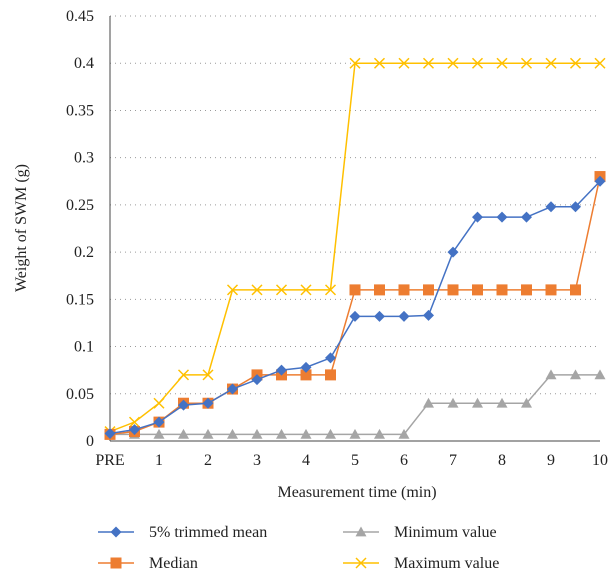 Image resolution: width=611 pixels, height=578 pixels. Describe the element at coordinates (257, 460) in the screenshot. I see `x-tick-label: 3` at that location.